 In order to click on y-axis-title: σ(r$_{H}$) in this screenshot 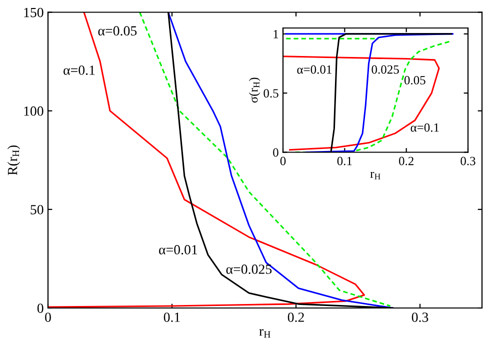, I will do `click(254, 90)`.